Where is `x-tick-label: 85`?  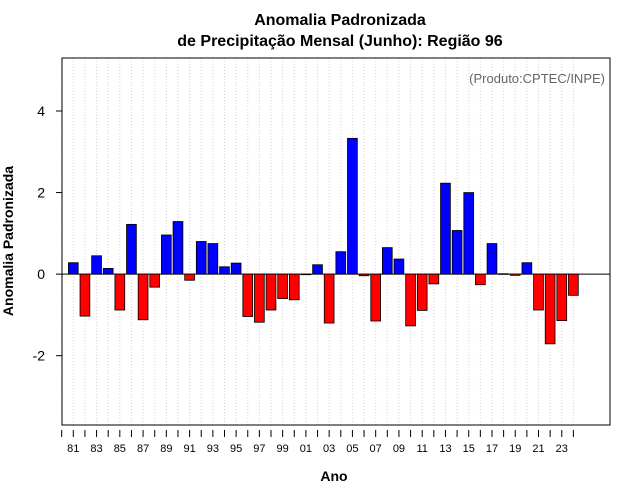 x-tick-label: 85 is located at coordinates (120, 449).